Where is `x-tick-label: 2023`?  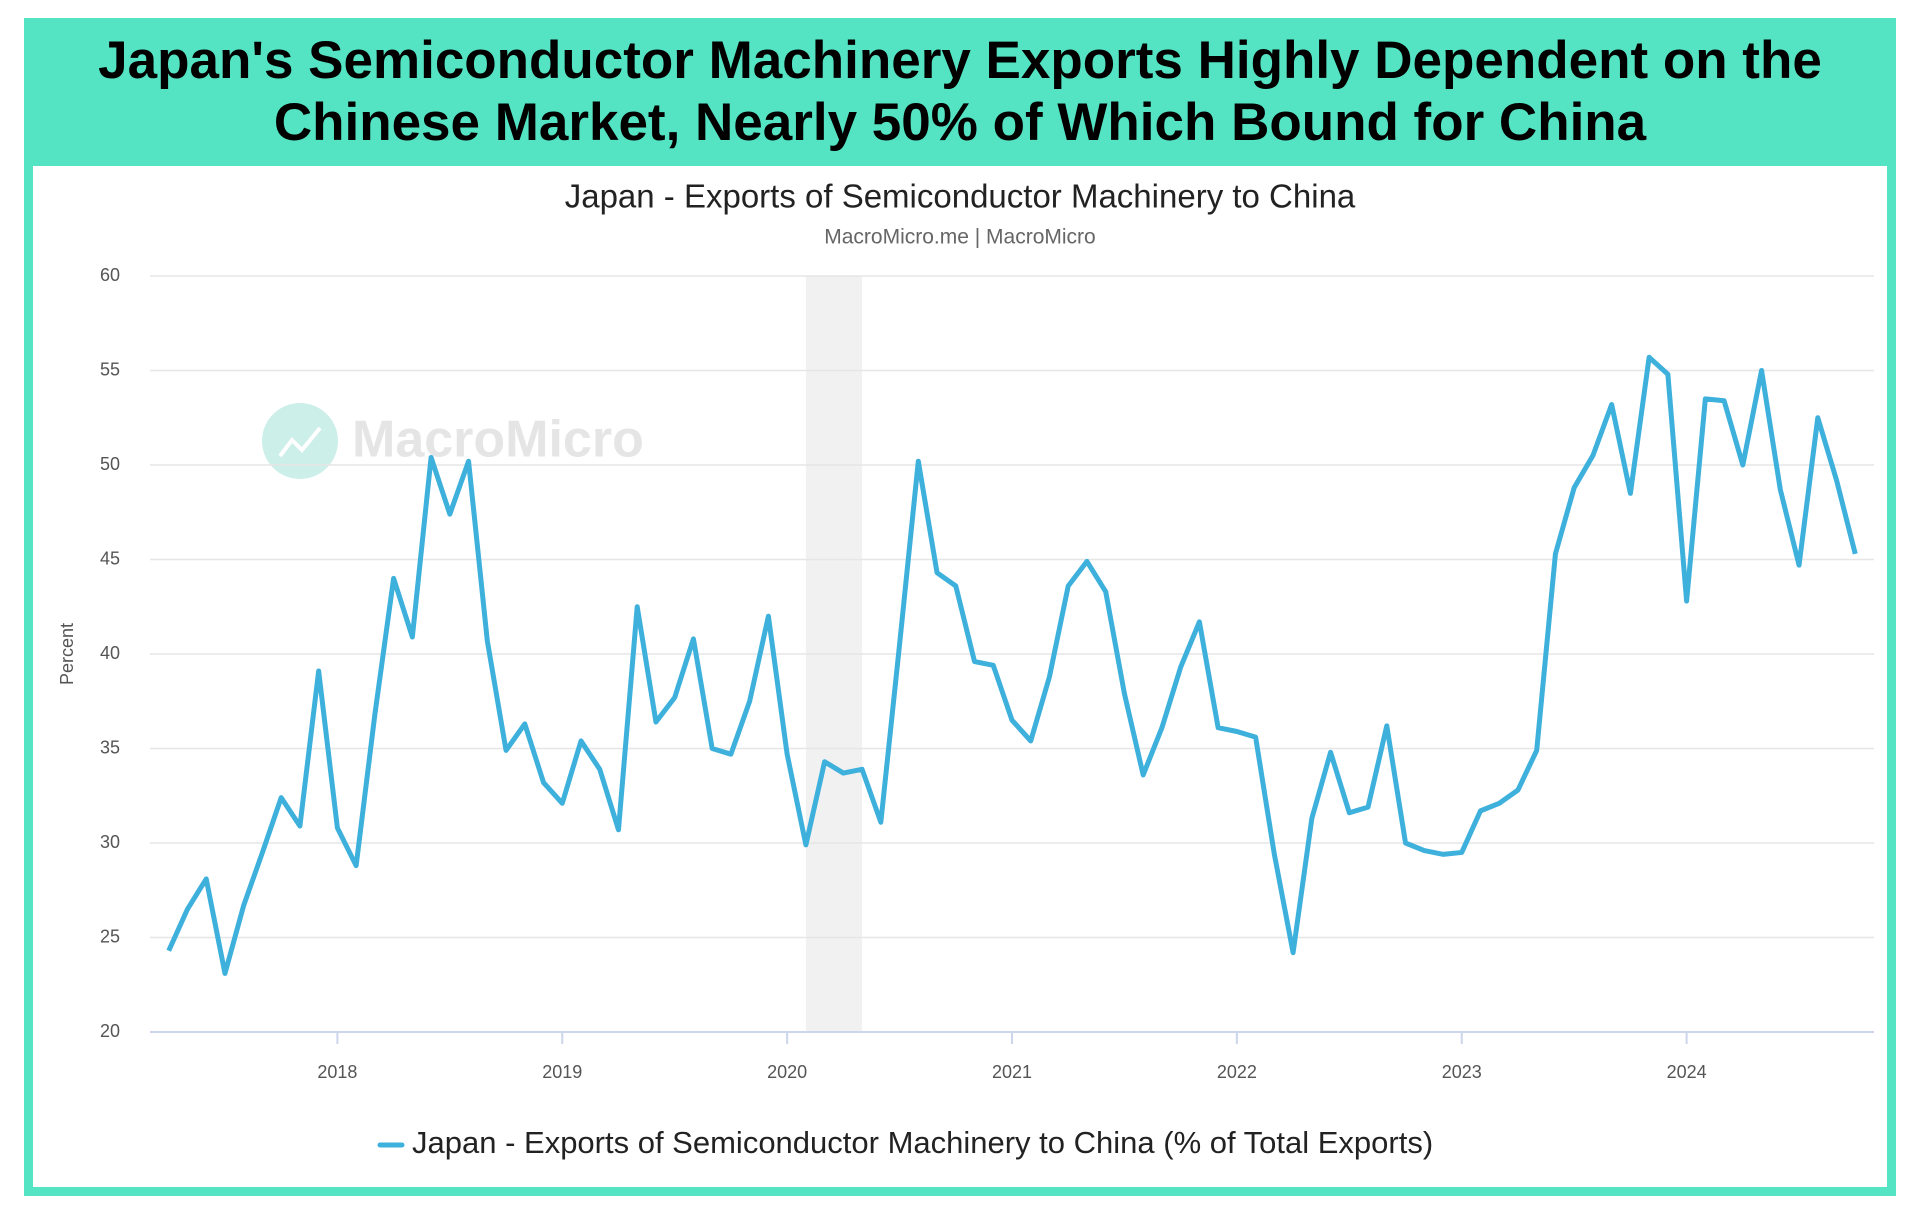
x-tick-label: 2023 is located at coordinates (1462, 1072).